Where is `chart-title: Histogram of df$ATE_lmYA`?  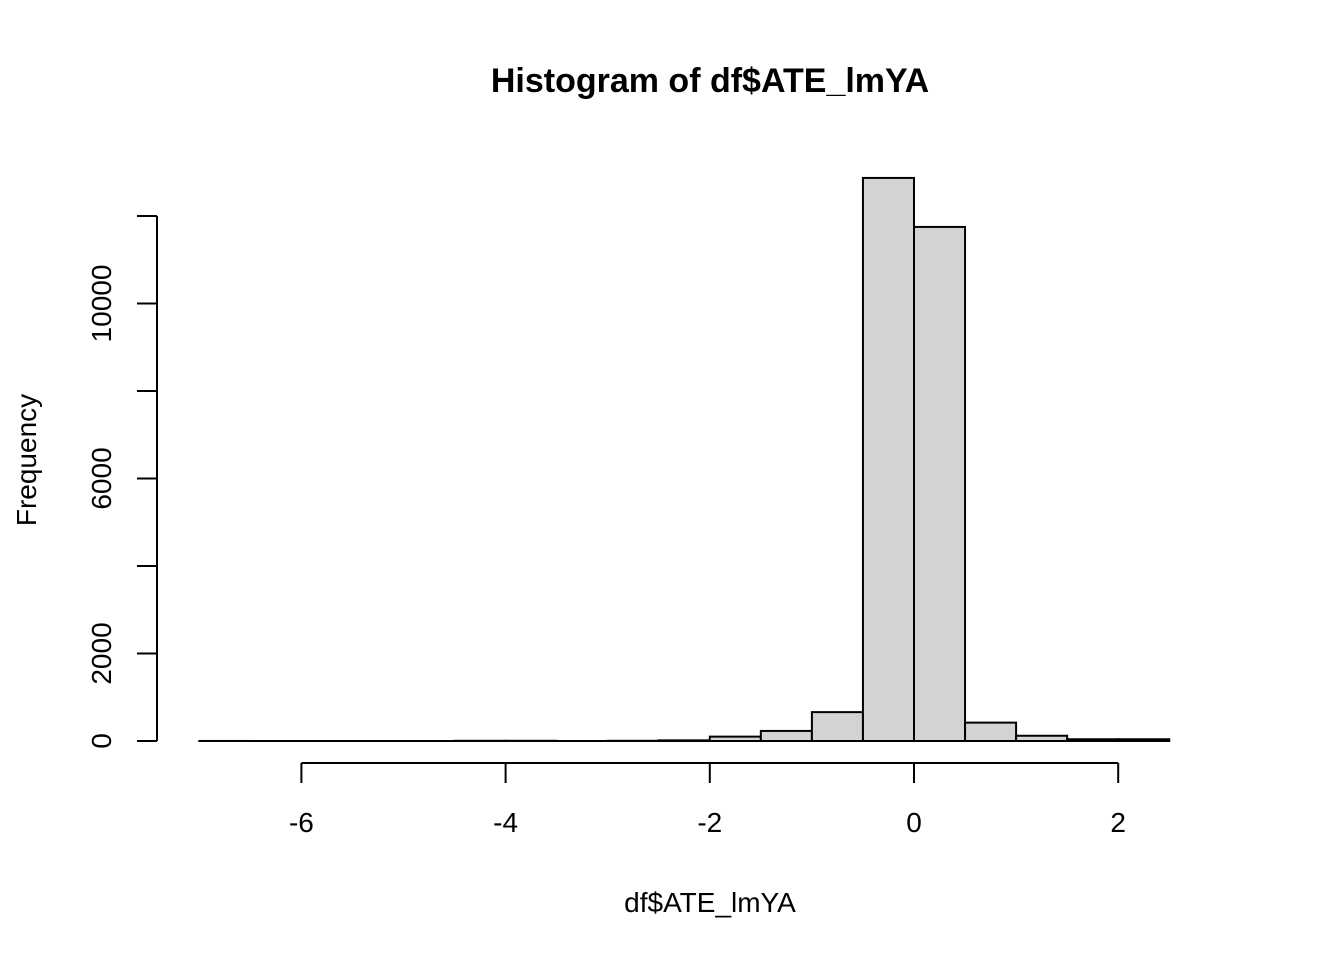 chart-title: Histogram of df$ATE_lmYA is located at coordinates (710, 81).